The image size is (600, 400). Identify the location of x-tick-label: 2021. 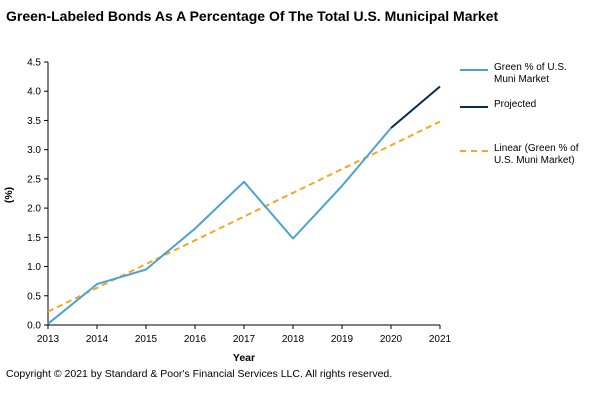
(440, 339).